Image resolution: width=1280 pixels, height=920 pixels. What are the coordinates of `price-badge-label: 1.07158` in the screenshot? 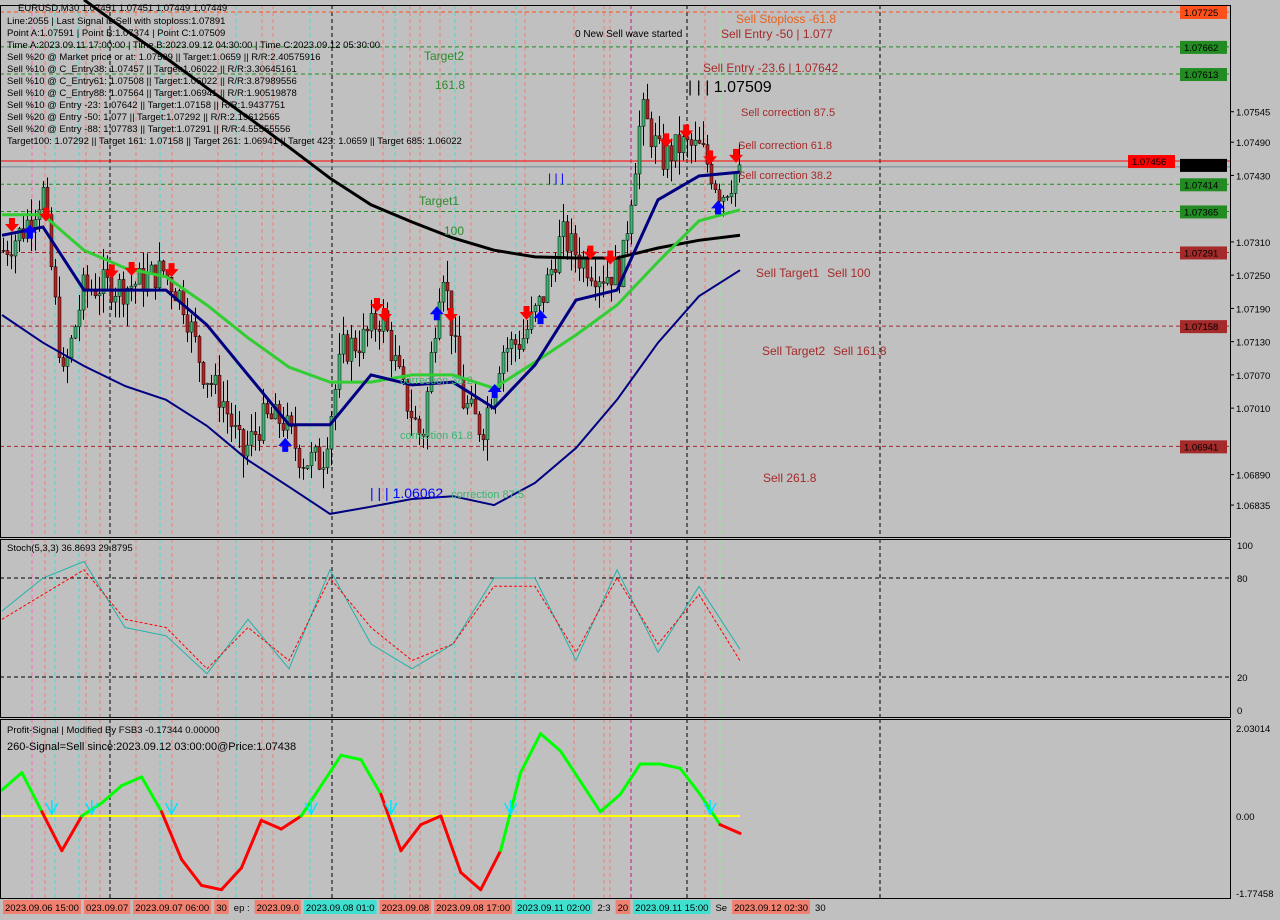 It's located at (1201, 327).